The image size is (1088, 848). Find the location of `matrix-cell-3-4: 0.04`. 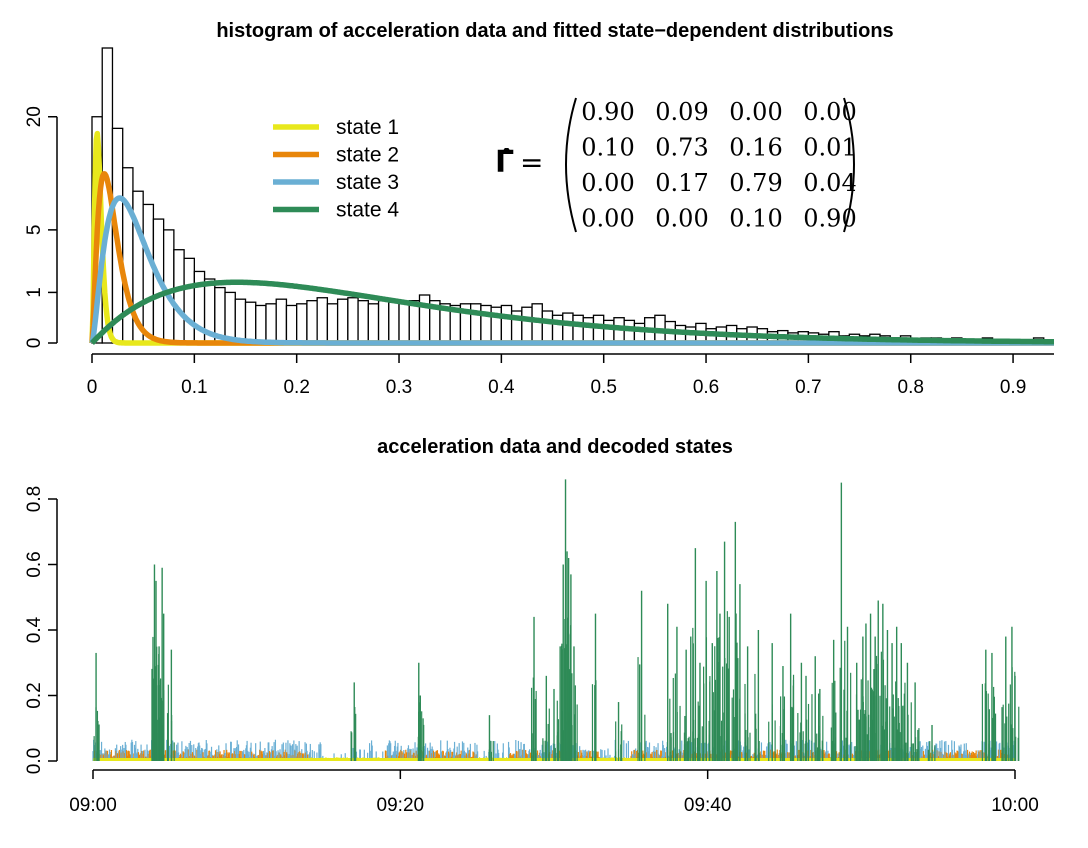

matrix-cell-3-4: 0.04 is located at coordinates (829, 183).